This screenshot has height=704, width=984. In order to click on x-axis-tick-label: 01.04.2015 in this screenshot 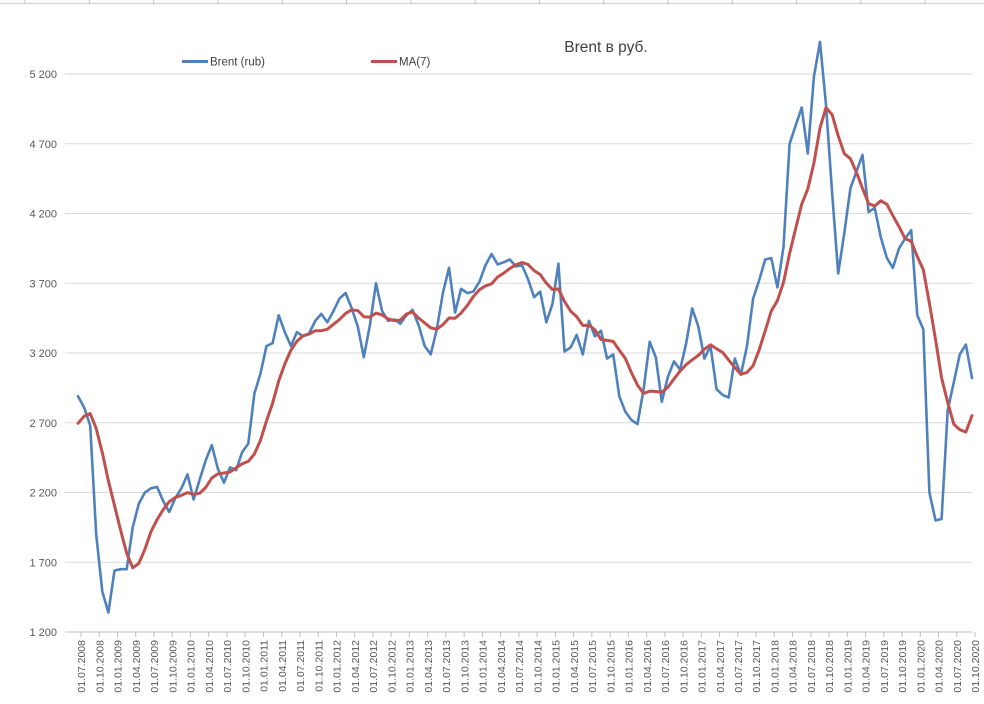, I will do `click(575, 666)`.